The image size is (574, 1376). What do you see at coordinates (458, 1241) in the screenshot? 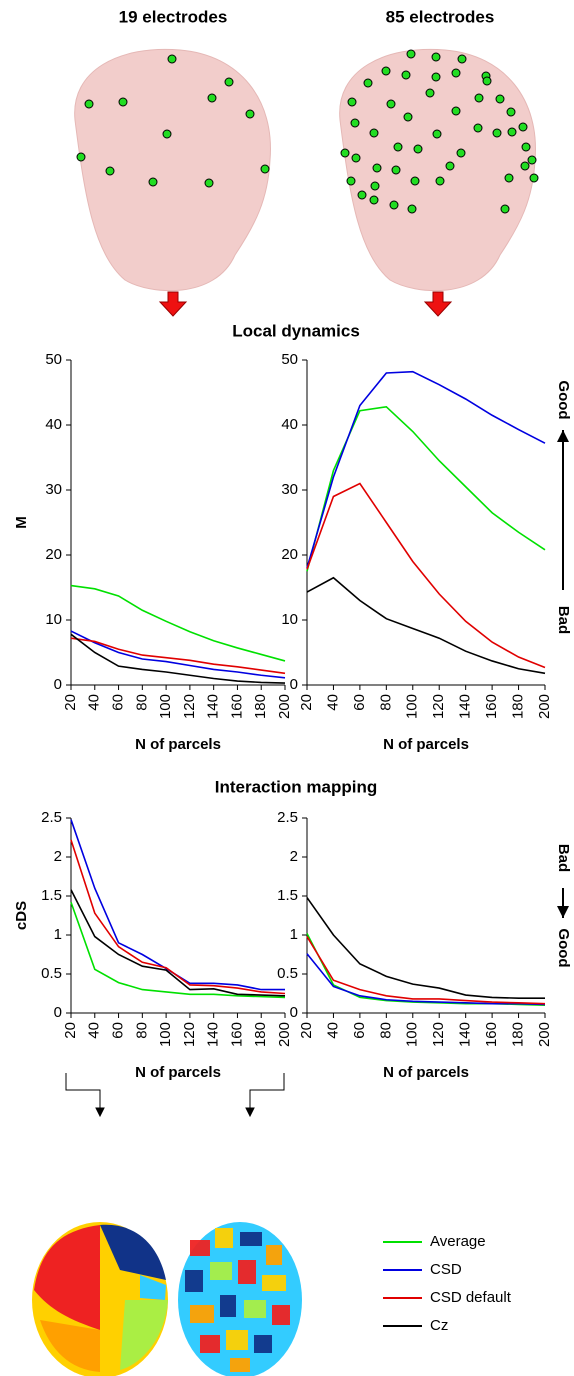
I see `legend-label: Average` at bounding box center [458, 1241].